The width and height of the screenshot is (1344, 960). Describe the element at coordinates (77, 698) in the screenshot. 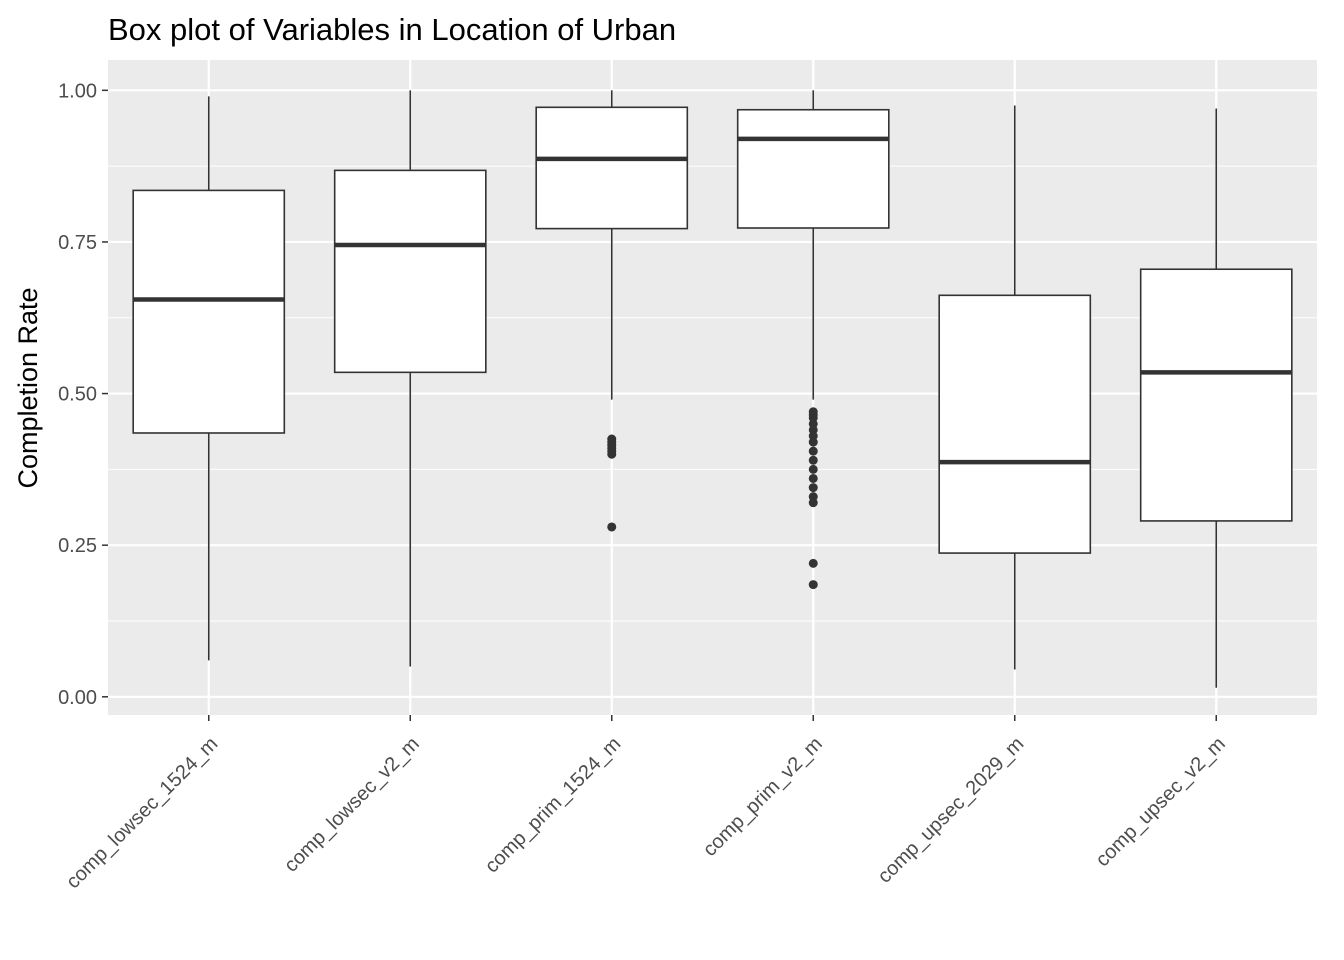

I see `y-tick-label: 0.00` at that location.